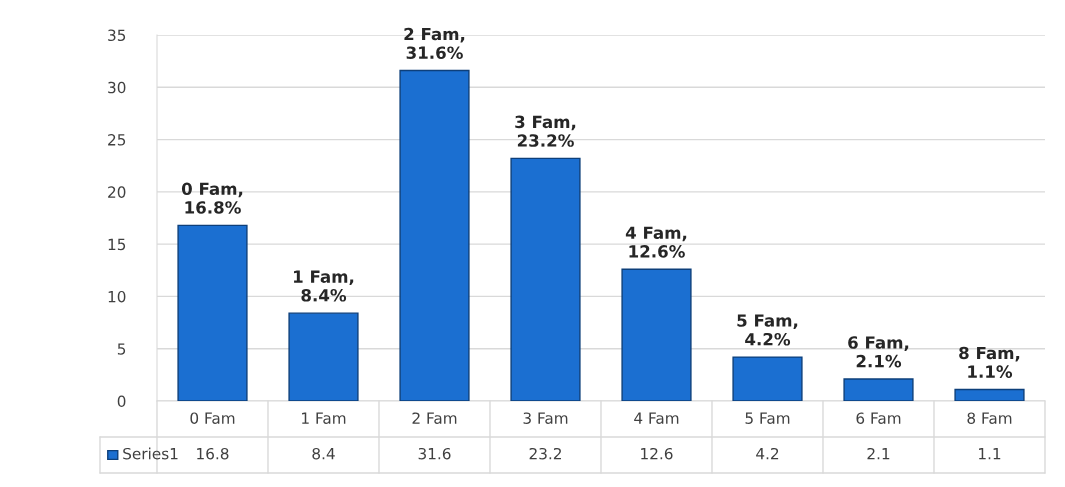 This screenshot has width=1065, height=487. What do you see at coordinates (878, 352) in the screenshot?
I see `annotation: 6 Fam, 2.1%` at bounding box center [878, 352].